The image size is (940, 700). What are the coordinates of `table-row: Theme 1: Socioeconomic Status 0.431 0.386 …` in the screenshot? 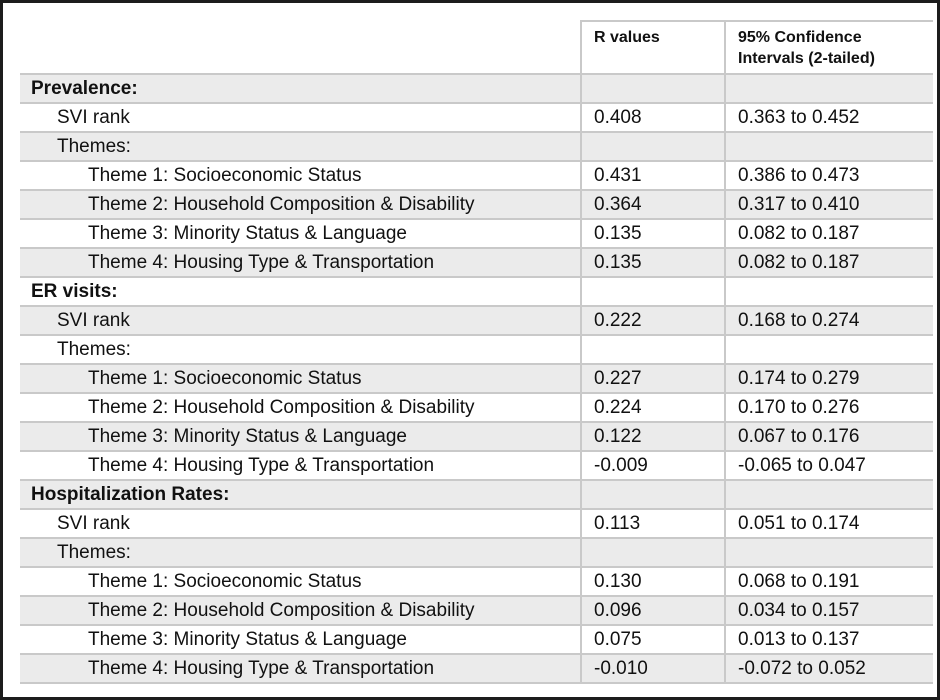 It's located at (476, 176).